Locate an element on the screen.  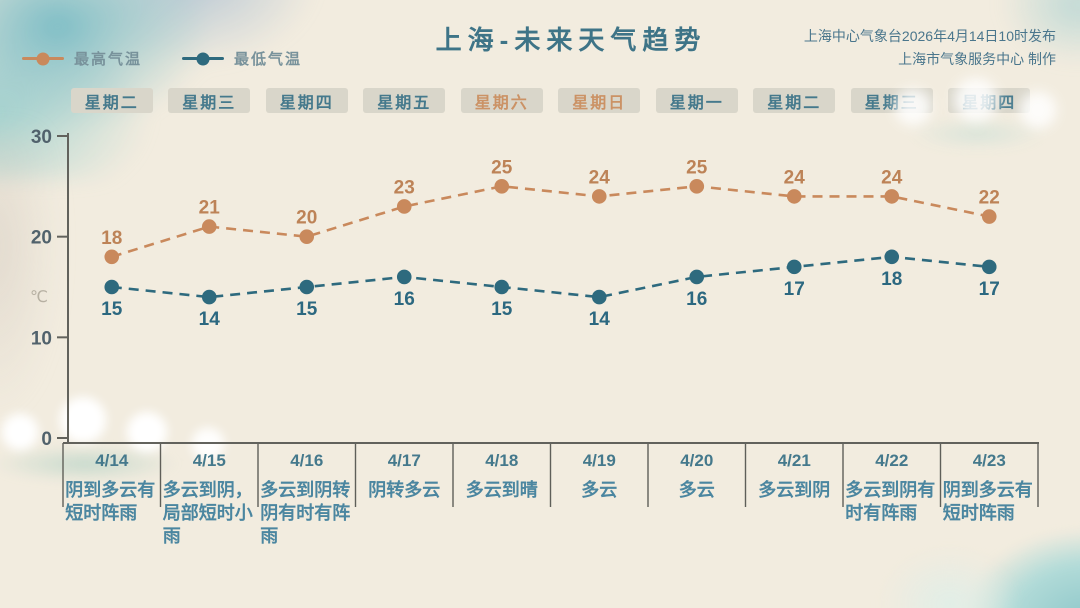
forecast-description: 阴转多云 is located at coordinates (404, 490).